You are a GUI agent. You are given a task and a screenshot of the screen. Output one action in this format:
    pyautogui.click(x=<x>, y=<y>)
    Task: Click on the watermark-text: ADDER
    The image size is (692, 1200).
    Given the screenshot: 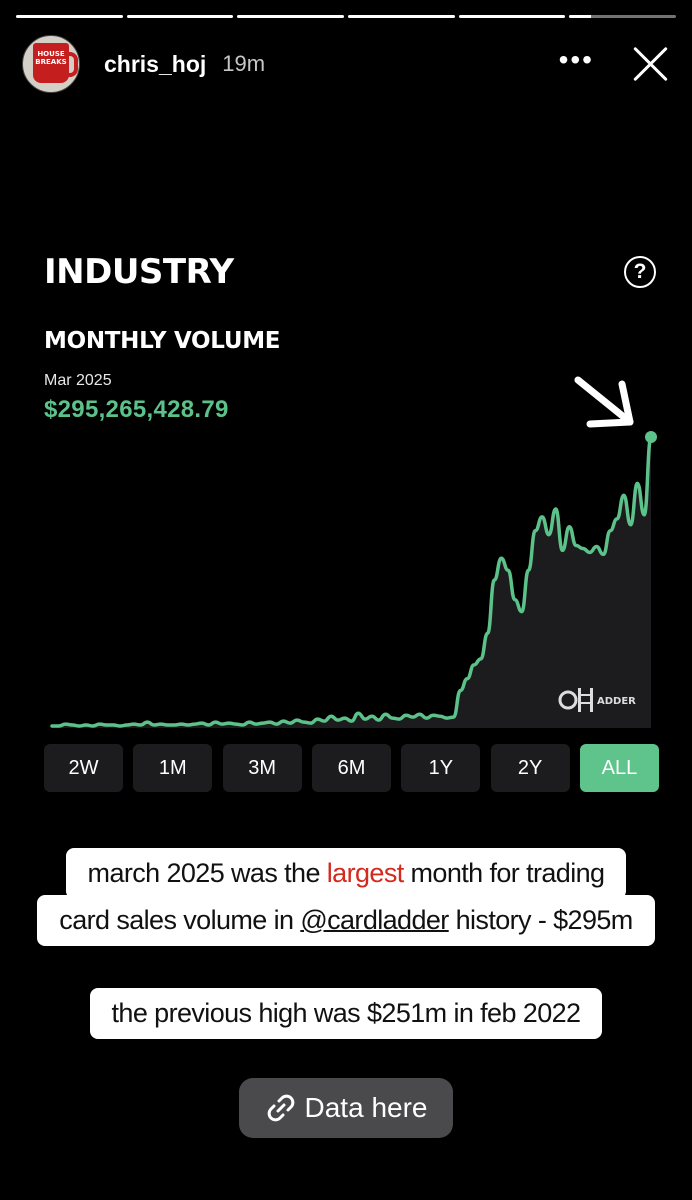 What is the action you would take?
    pyautogui.click(x=616, y=701)
    